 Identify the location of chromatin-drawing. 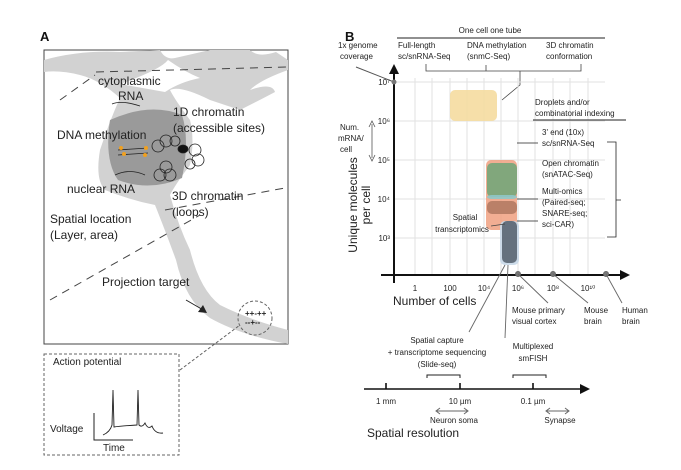
(158, 142).